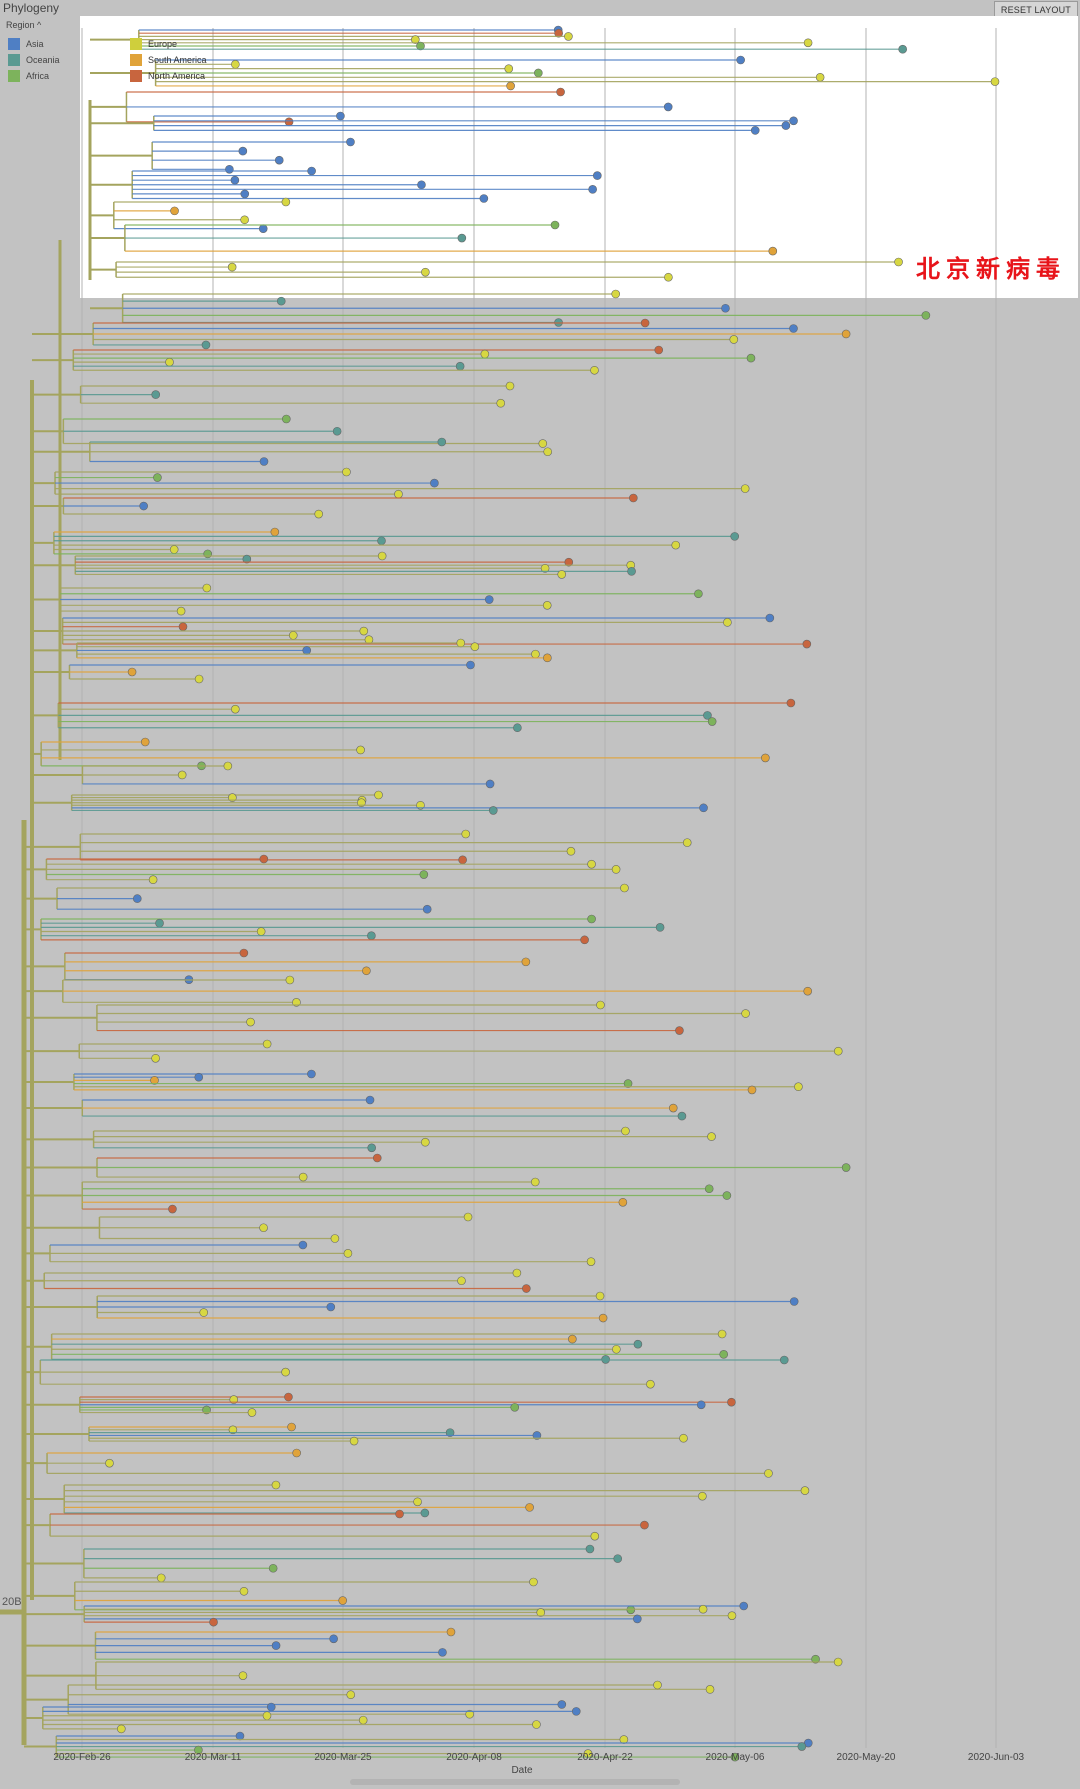  What do you see at coordinates (168, 76) in the screenshot?
I see `legend-inset-item: North America` at bounding box center [168, 76].